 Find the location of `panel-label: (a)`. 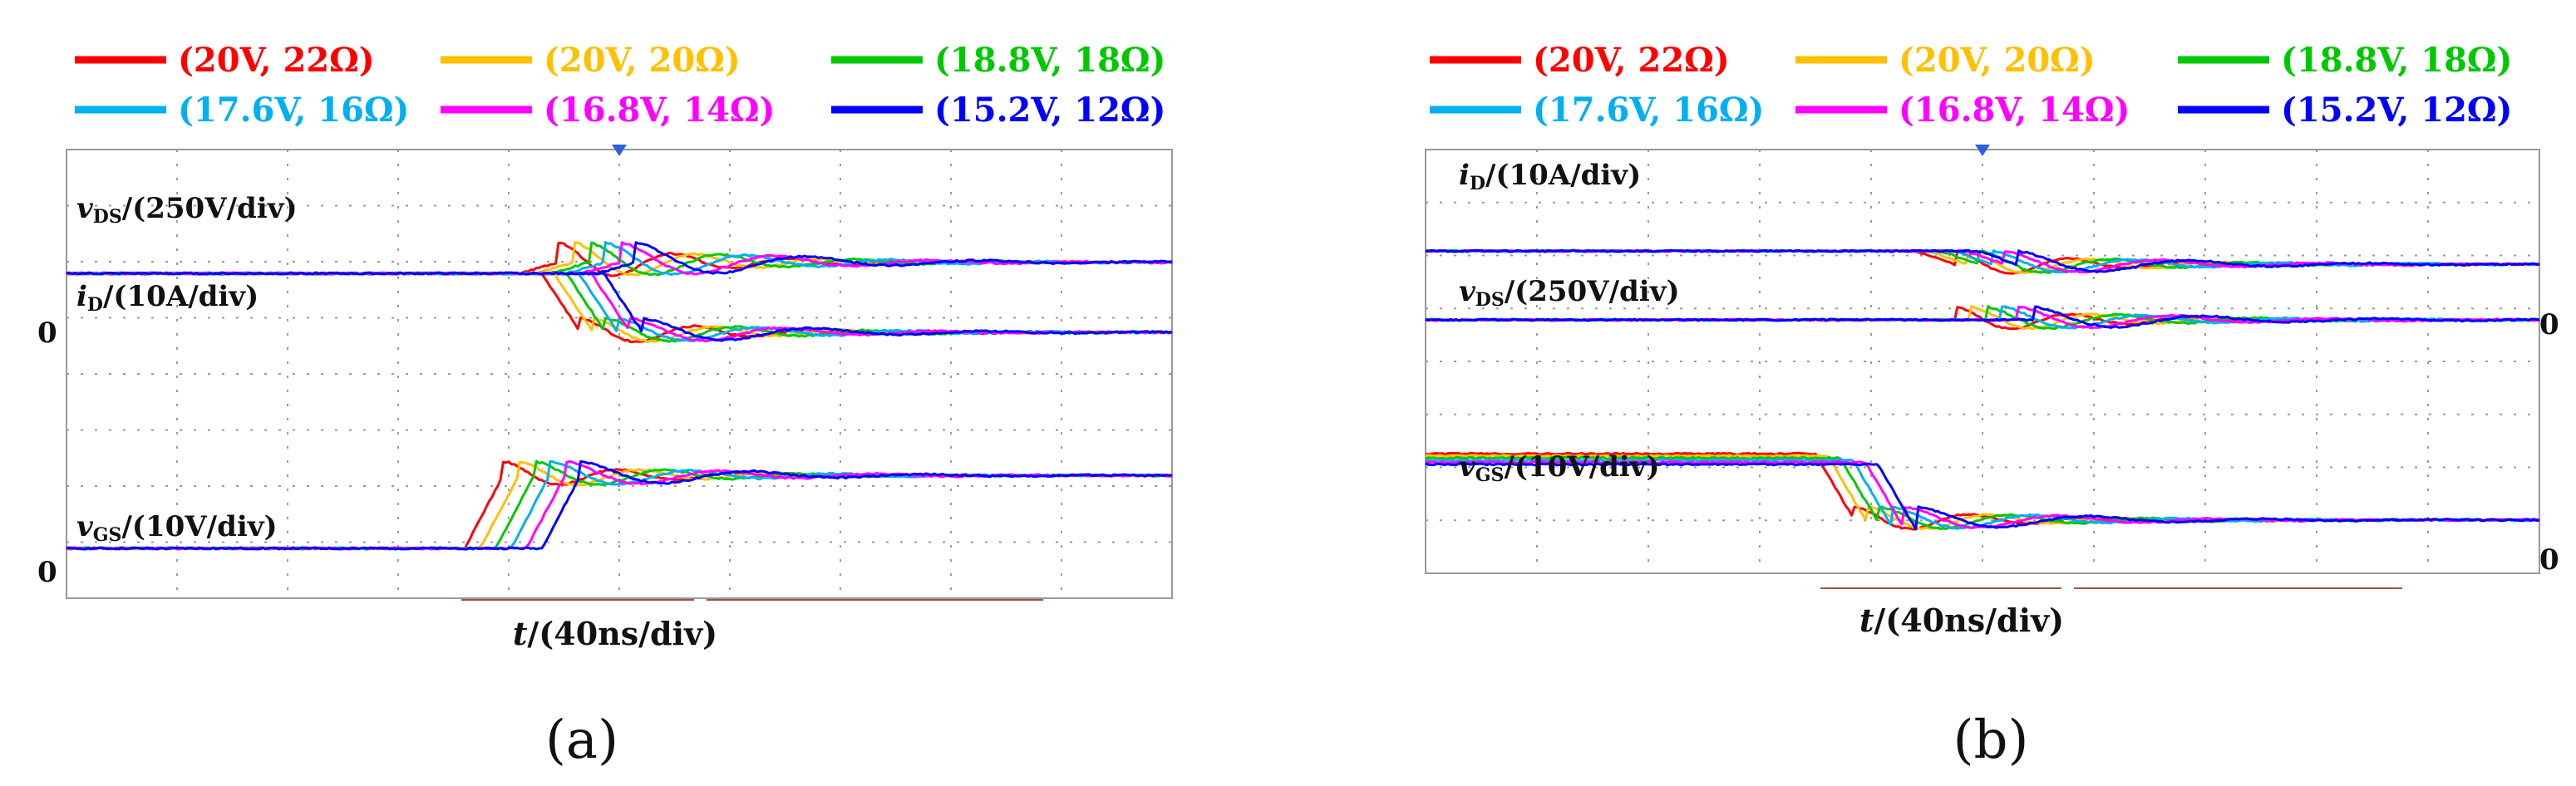

panel-label: (a) is located at coordinates (581, 740).